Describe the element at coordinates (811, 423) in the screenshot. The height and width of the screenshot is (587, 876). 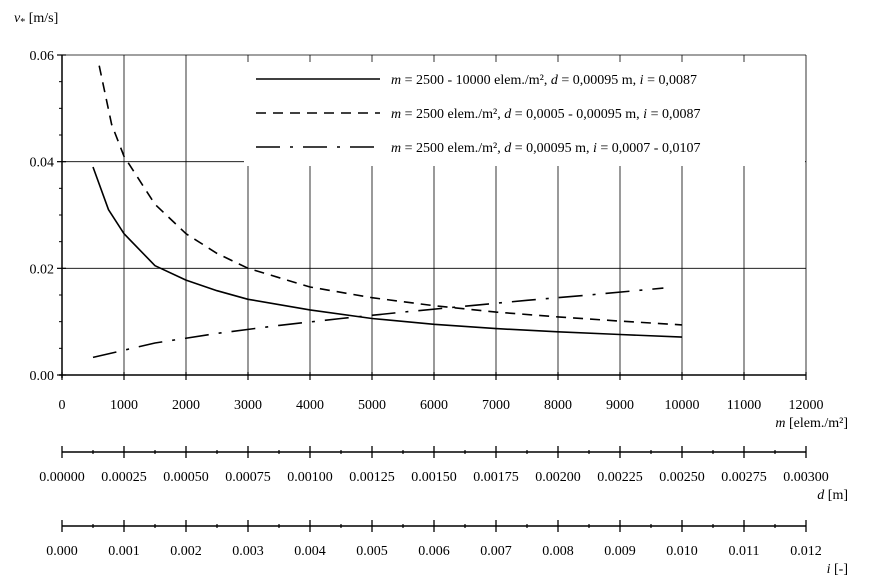
I see `x-axis-title-m: m [elem./m²]` at that location.